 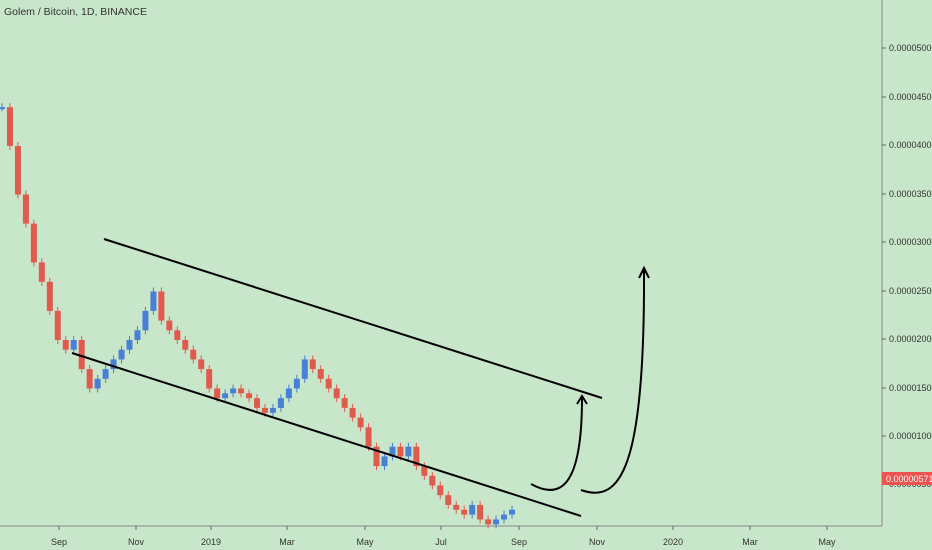 I want to click on last-price-badge, so click(x=907, y=478).